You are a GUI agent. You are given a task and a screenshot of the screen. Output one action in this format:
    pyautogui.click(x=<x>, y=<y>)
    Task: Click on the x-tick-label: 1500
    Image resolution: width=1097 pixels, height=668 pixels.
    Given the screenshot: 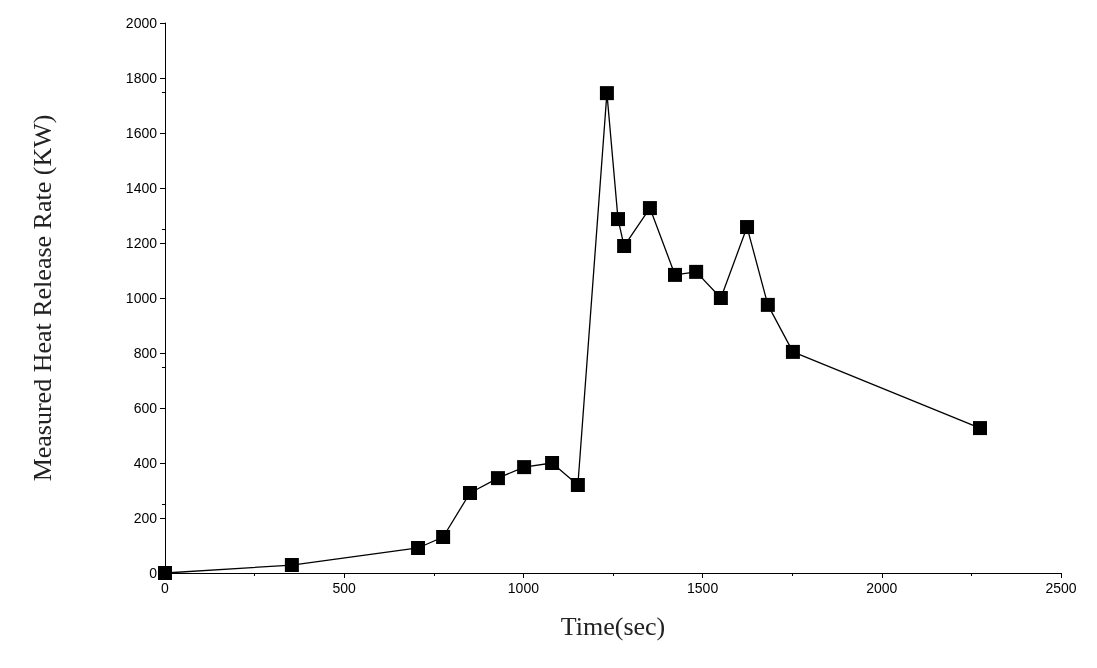 What is the action you would take?
    pyautogui.click(x=703, y=588)
    